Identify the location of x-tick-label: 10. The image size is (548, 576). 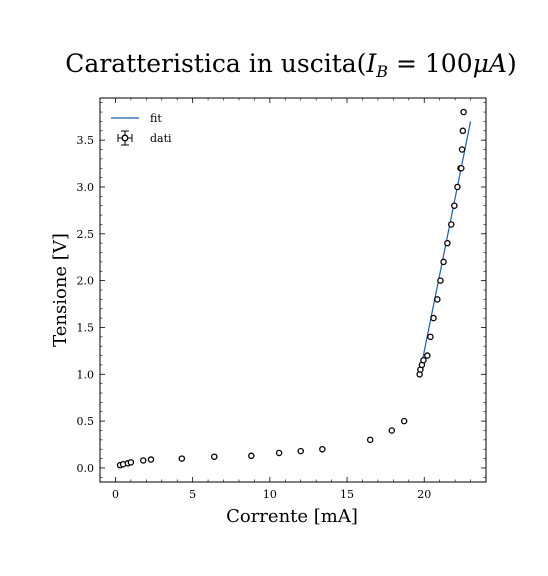
(270, 494).